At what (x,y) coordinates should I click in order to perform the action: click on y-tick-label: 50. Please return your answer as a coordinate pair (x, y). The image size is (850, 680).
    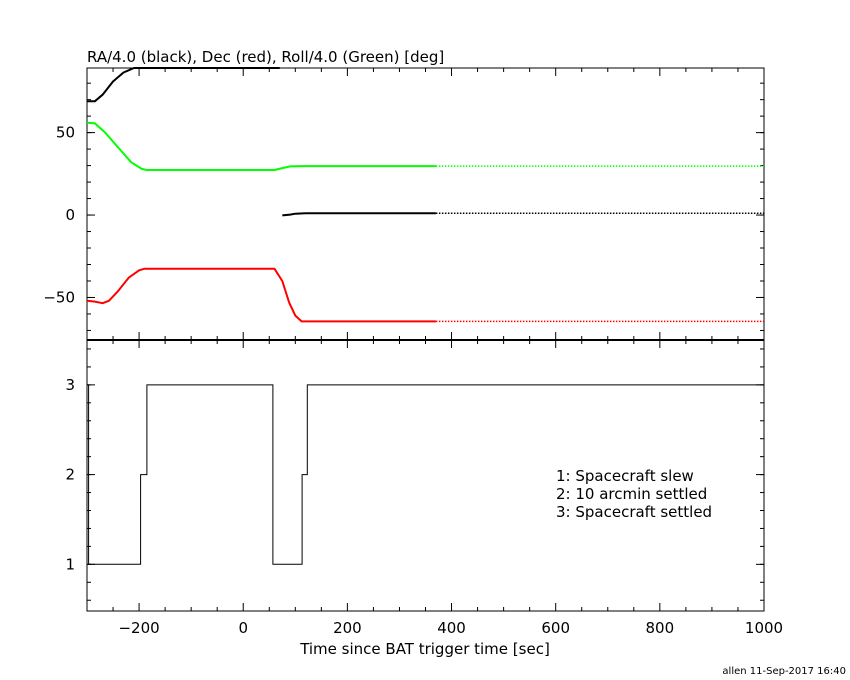
    Looking at the image, I should click on (65, 133).